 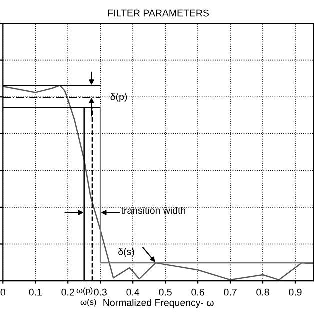 What do you see at coordinates (35, 292) in the screenshot?
I see `x-tick-label: 0.1` at bounding box center [35, 292].